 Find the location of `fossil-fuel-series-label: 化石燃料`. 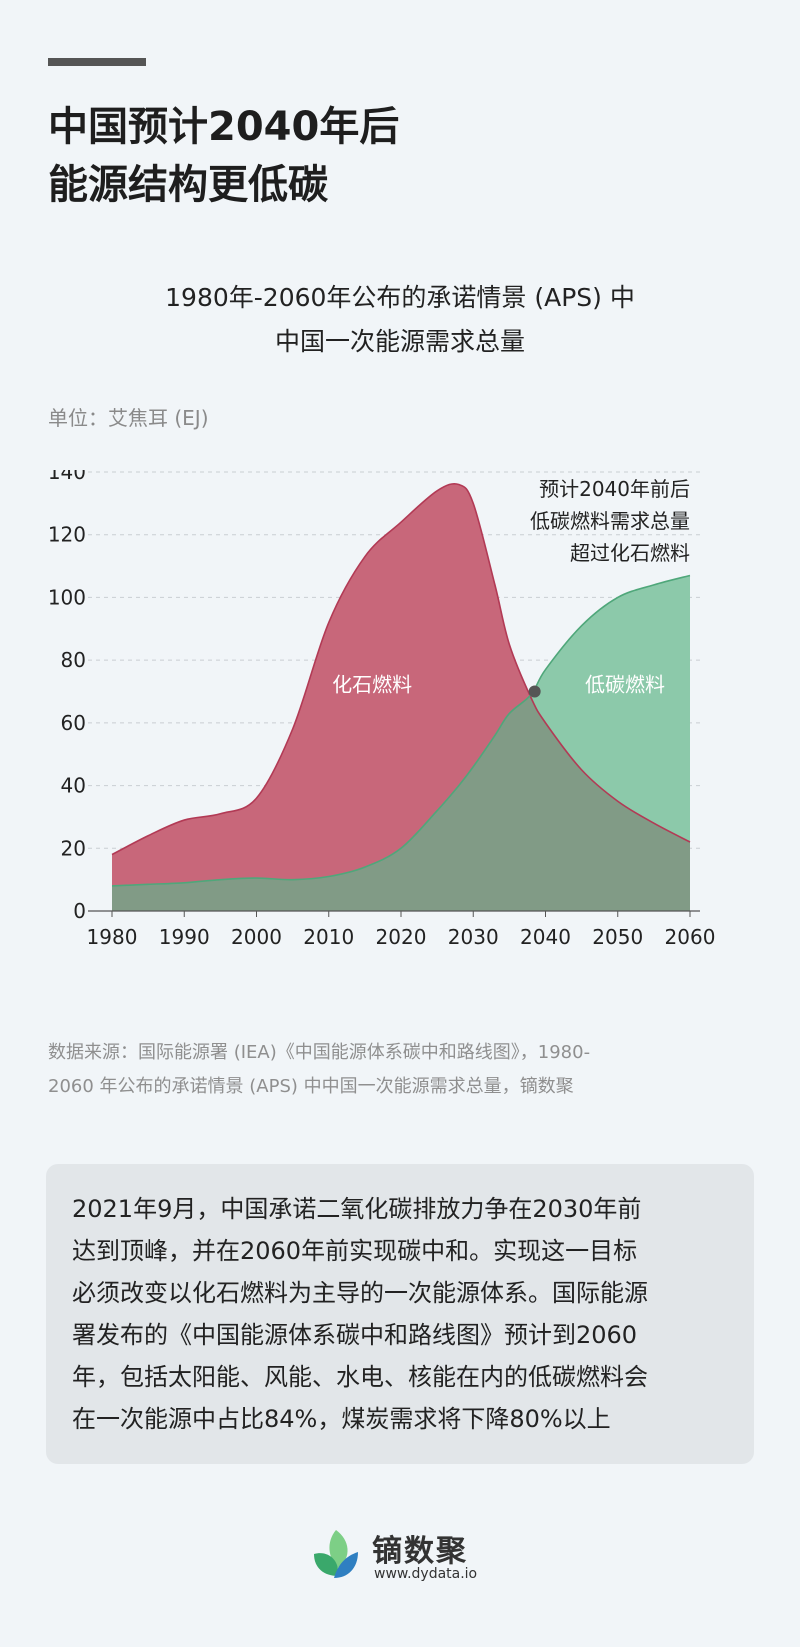

fossil-fuel-series-label: 化石燃料 is located at coordinates (372, 685).